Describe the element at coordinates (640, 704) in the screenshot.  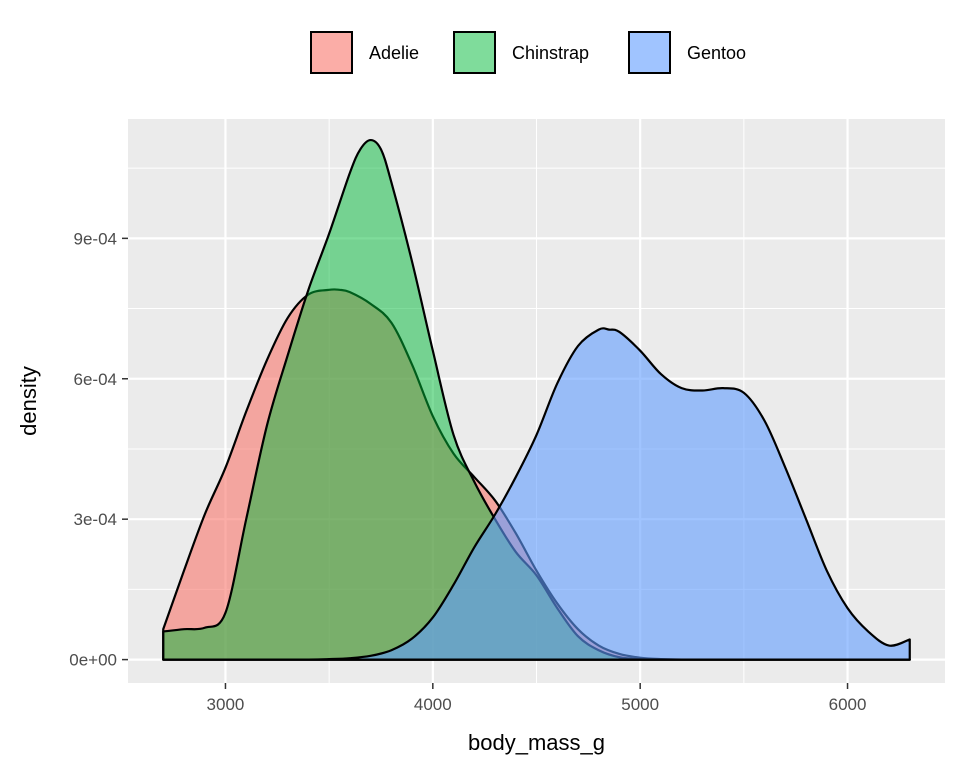
I see `x-tick-label: 5000` at that location.